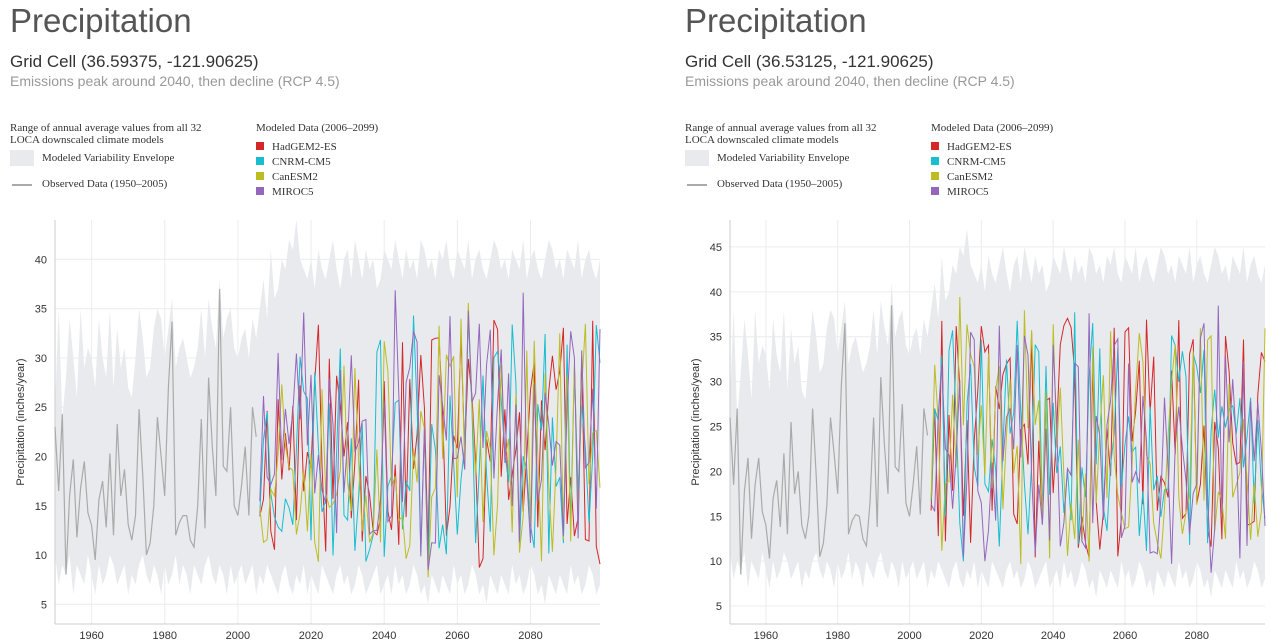  I want to click on y-tick-label: 45, so click(716, 248).